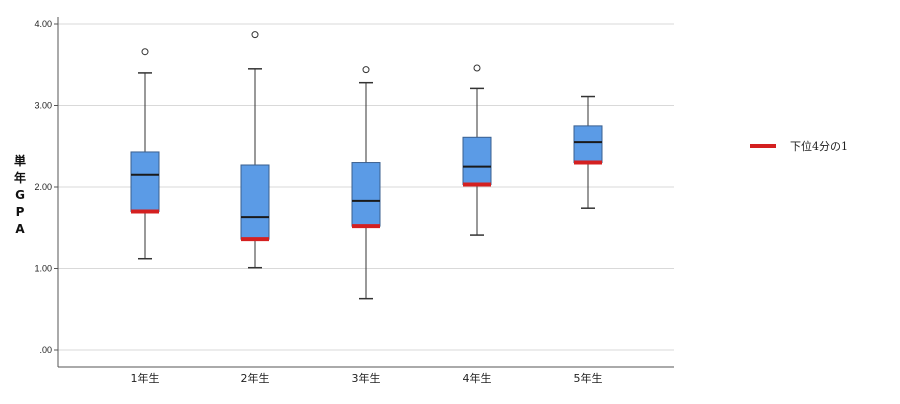  I want to click on y-axis-label-char: G, so click(20, 195).